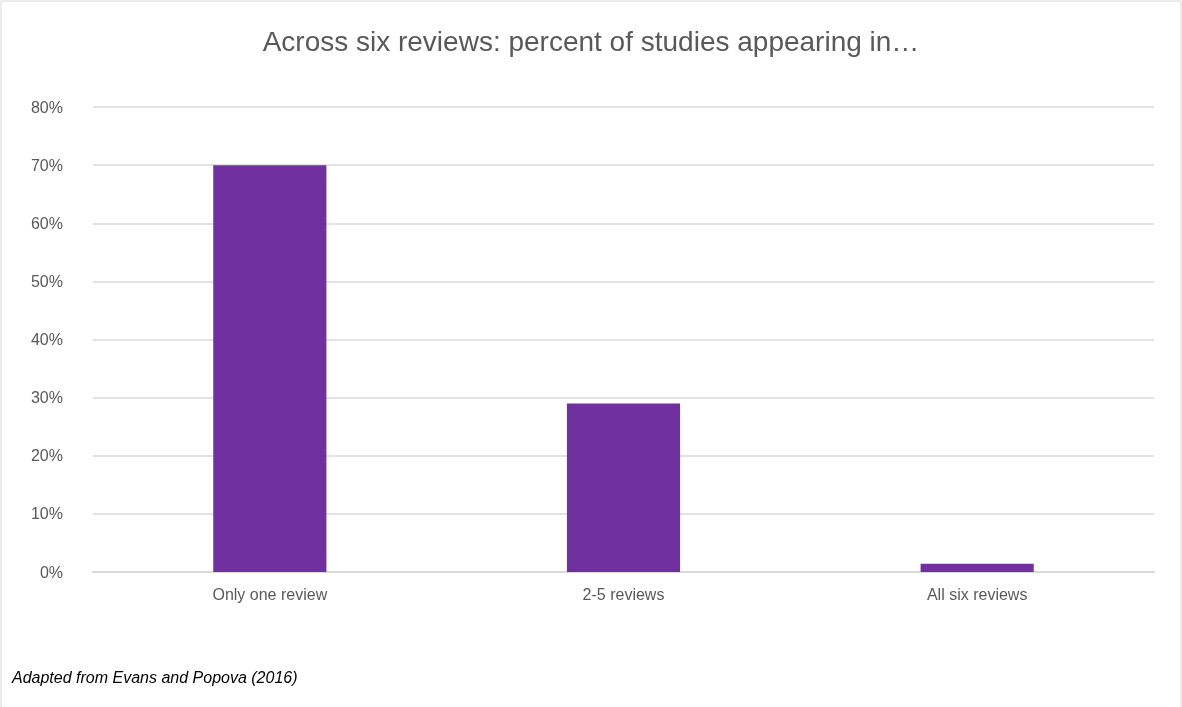  Describe the element at coordinates (46, 281) in the screenshot. I see `y-tick-label: 50%` at that location.